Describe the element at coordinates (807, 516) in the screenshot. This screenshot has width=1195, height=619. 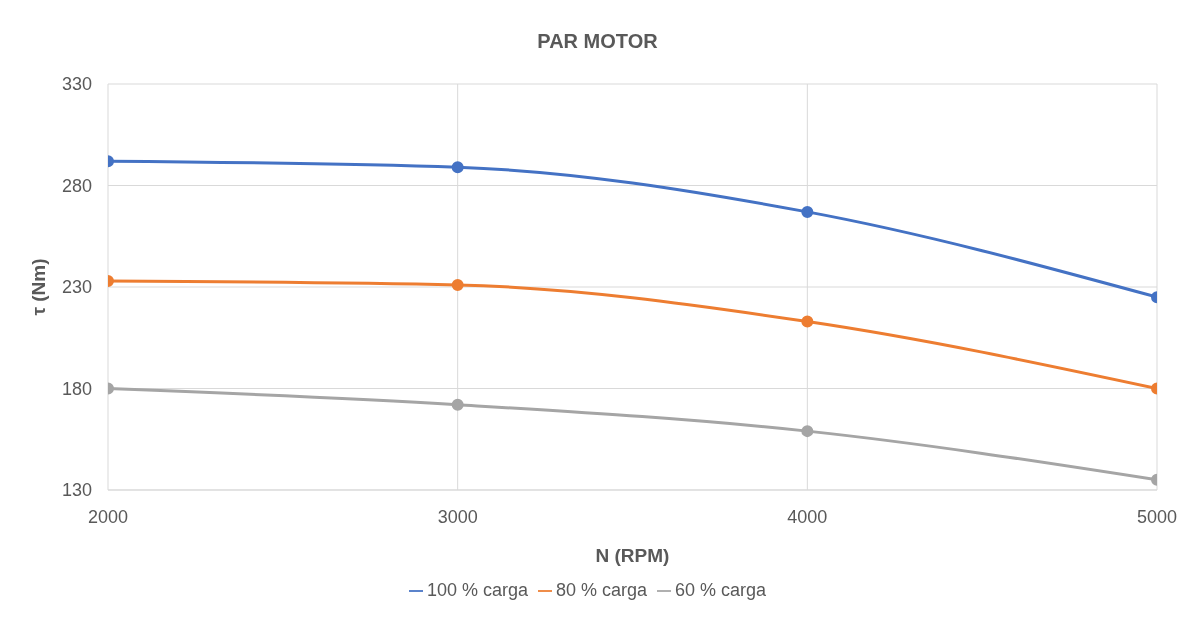
I see `x-tick-label: 4000` at that location.